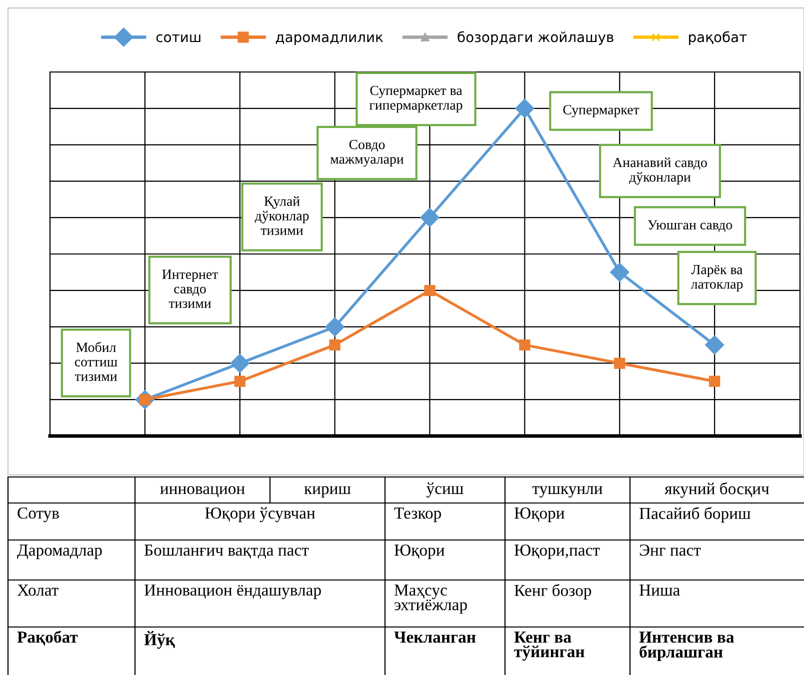 This screenshot has width=804, height=675. I want to click on text: тушкунли, so click(567, 492).